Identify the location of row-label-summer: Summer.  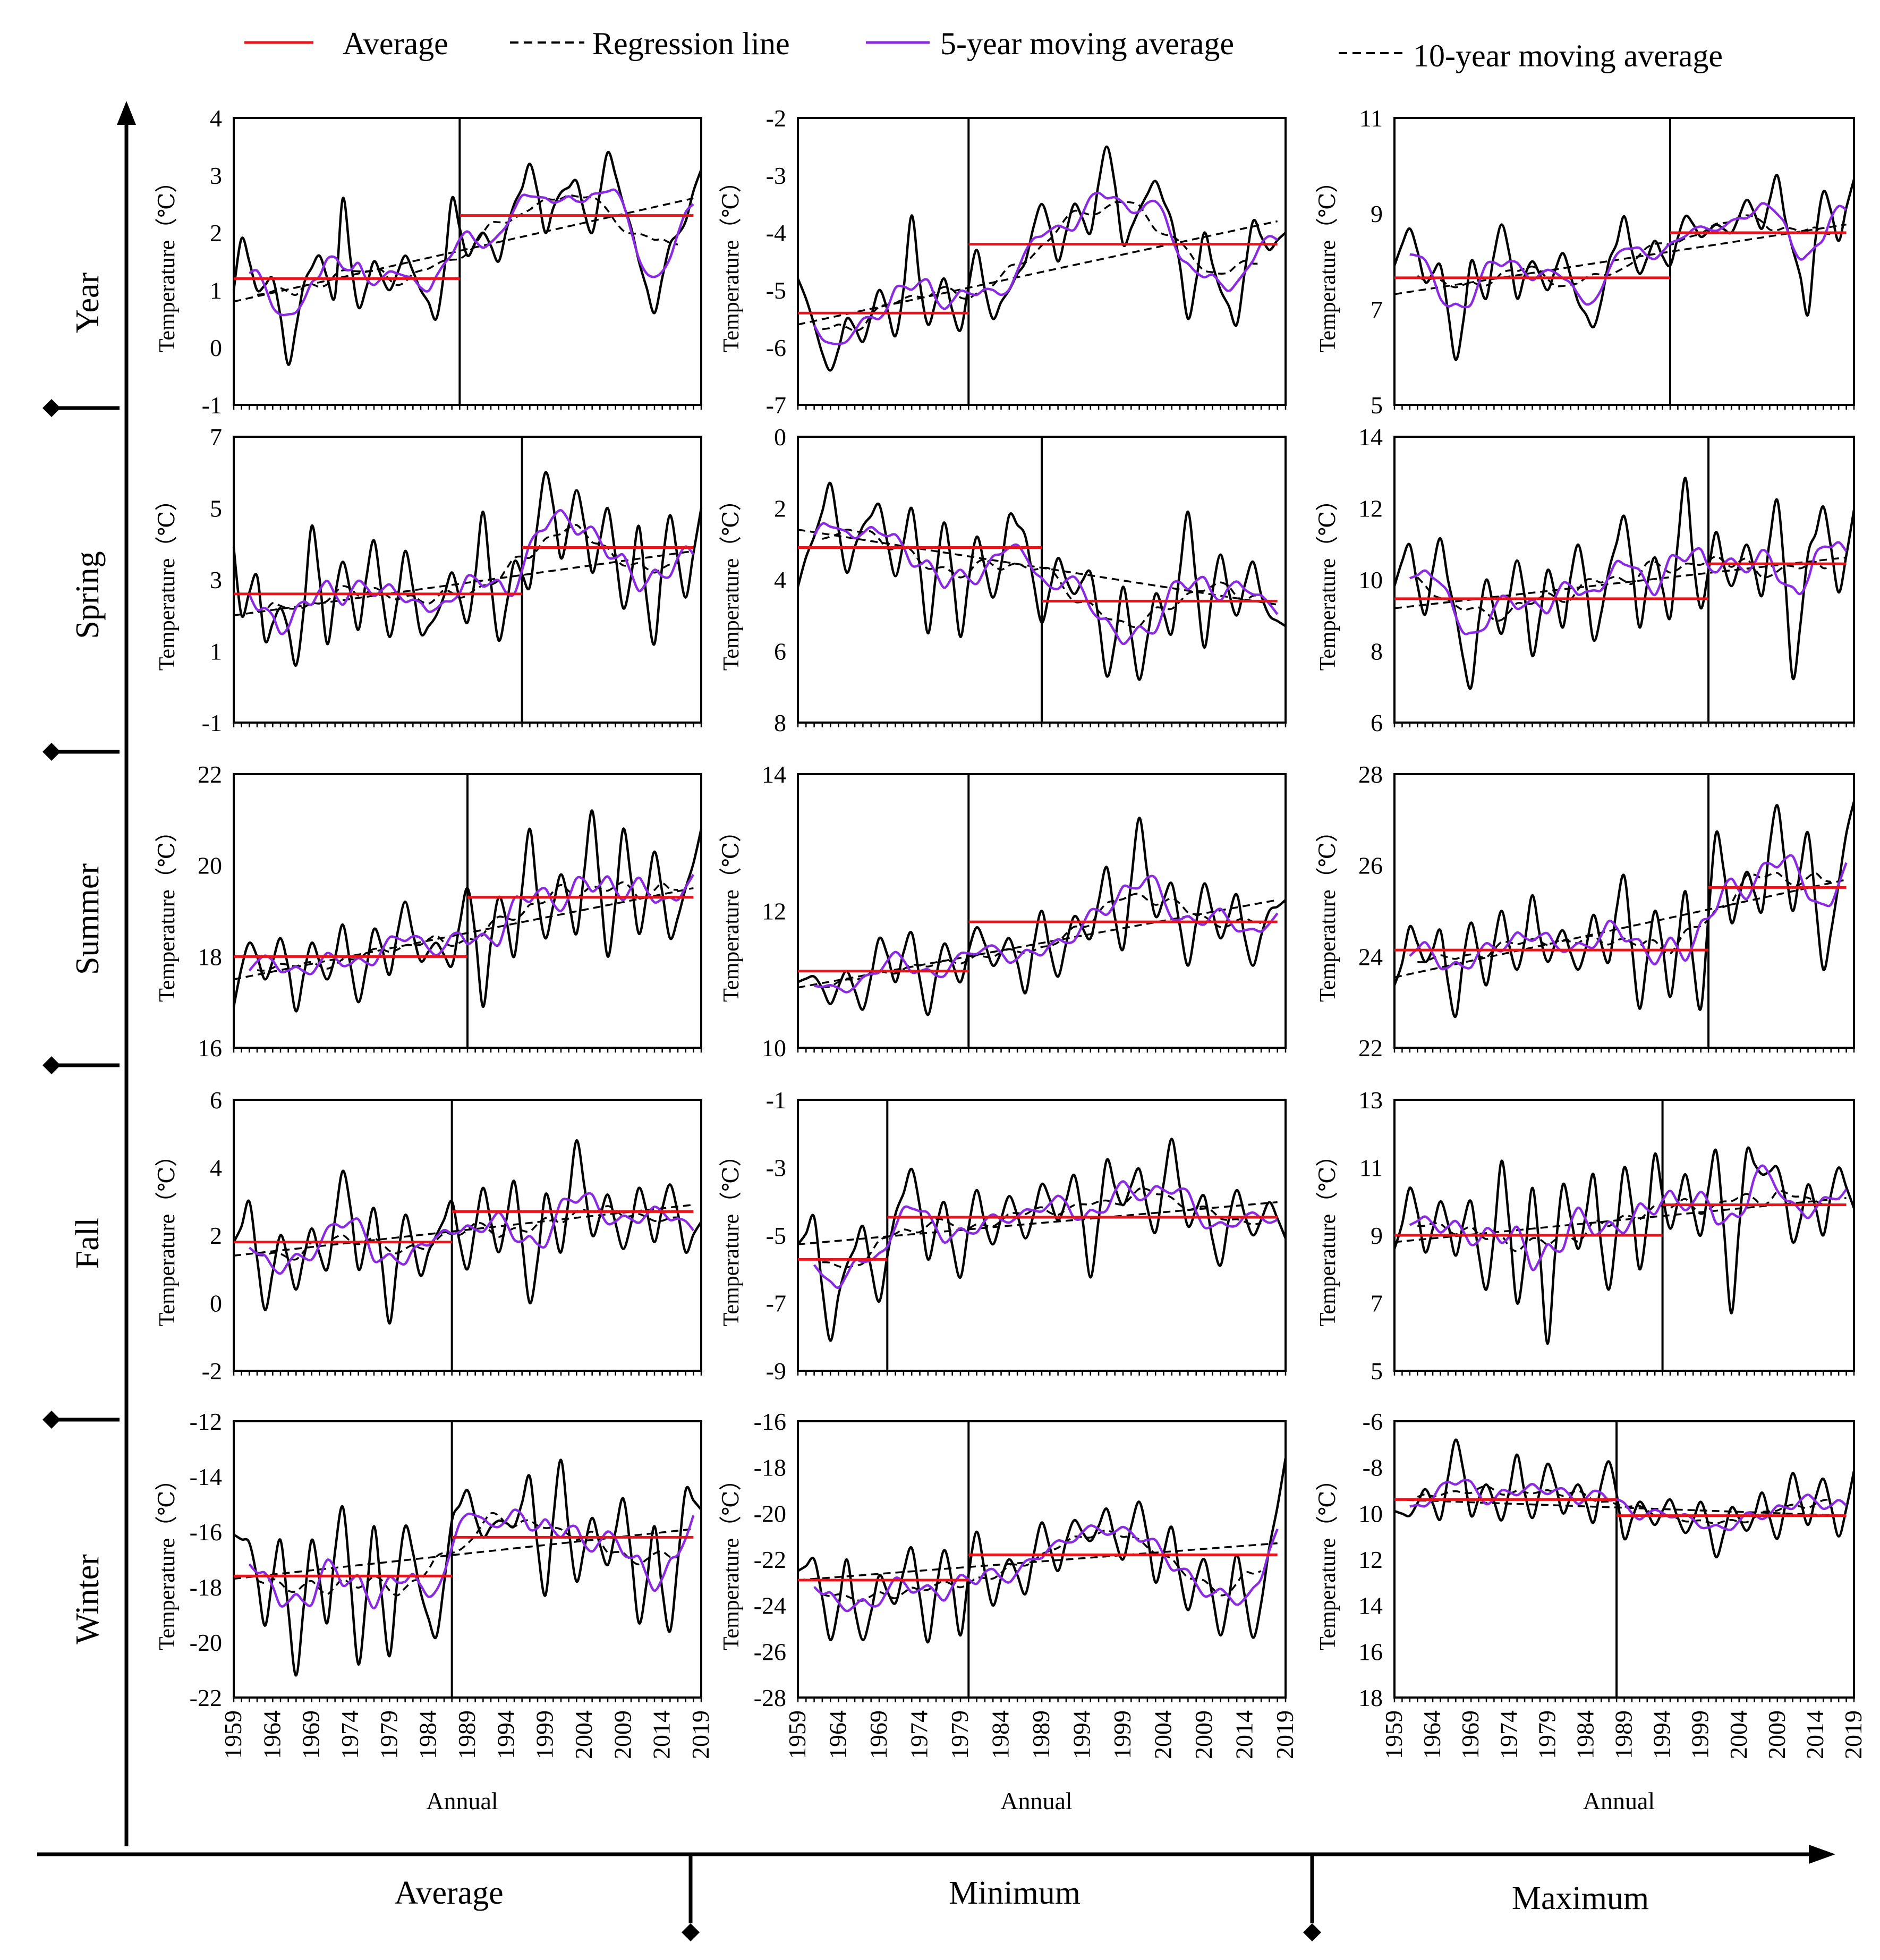
(88, 919).